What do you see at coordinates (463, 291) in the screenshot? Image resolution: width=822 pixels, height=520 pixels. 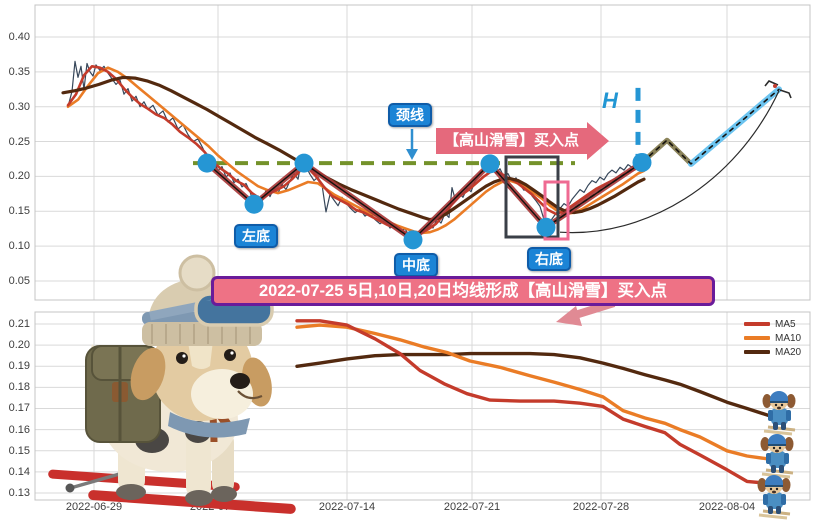 I see `signal-banner: 2022-07-25 5日,10日,20日均线形成【高山滑雪】买入点` at bounding box center [463, 291].